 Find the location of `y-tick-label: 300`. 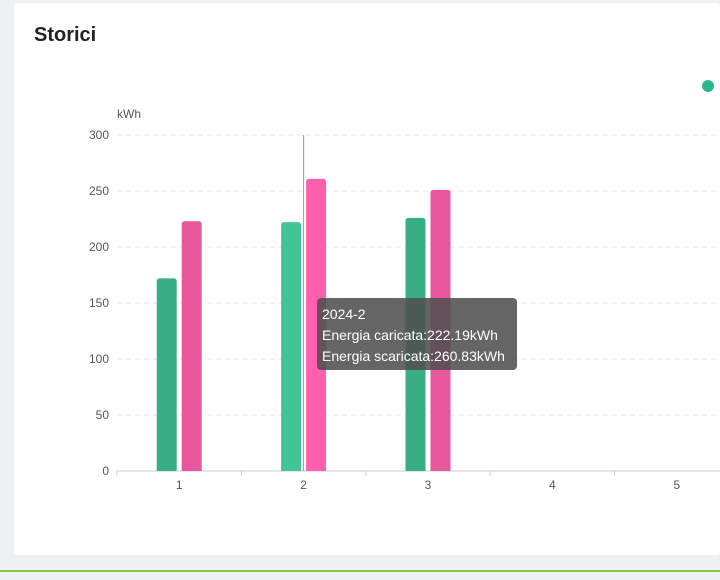

y-tick-label: 300 is located at coordinates (99, 135).